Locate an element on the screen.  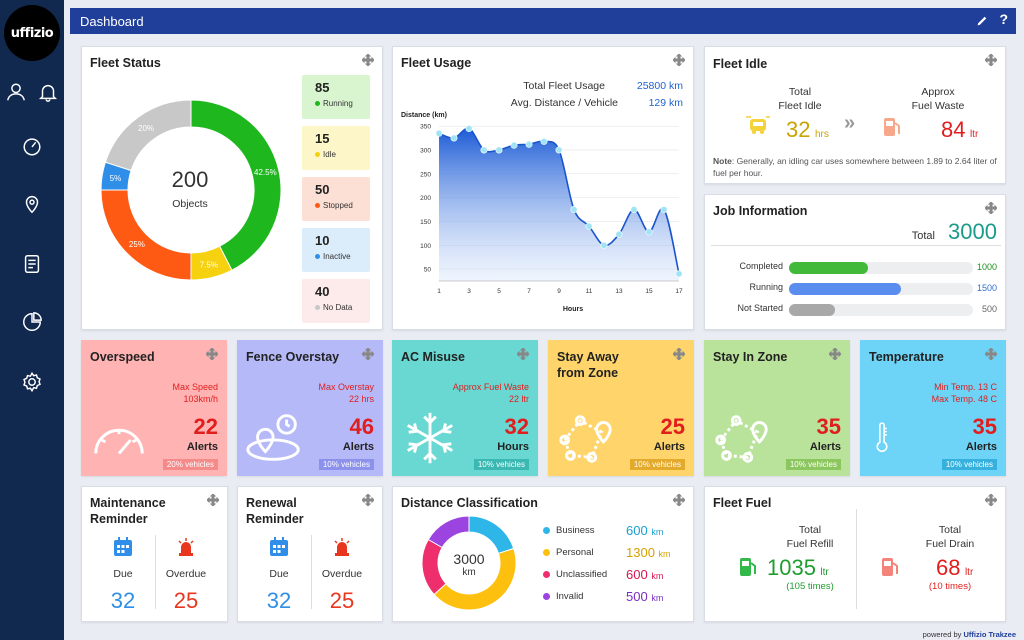
logo-text: uffizio is located at coordinates (32, 33).